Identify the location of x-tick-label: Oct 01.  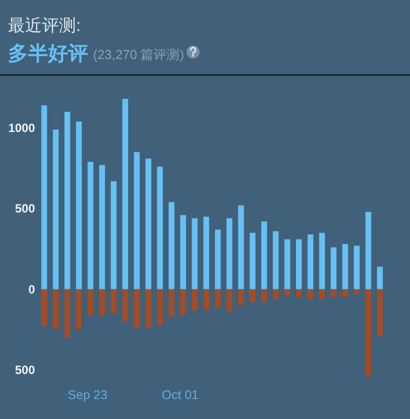
(180, 395).